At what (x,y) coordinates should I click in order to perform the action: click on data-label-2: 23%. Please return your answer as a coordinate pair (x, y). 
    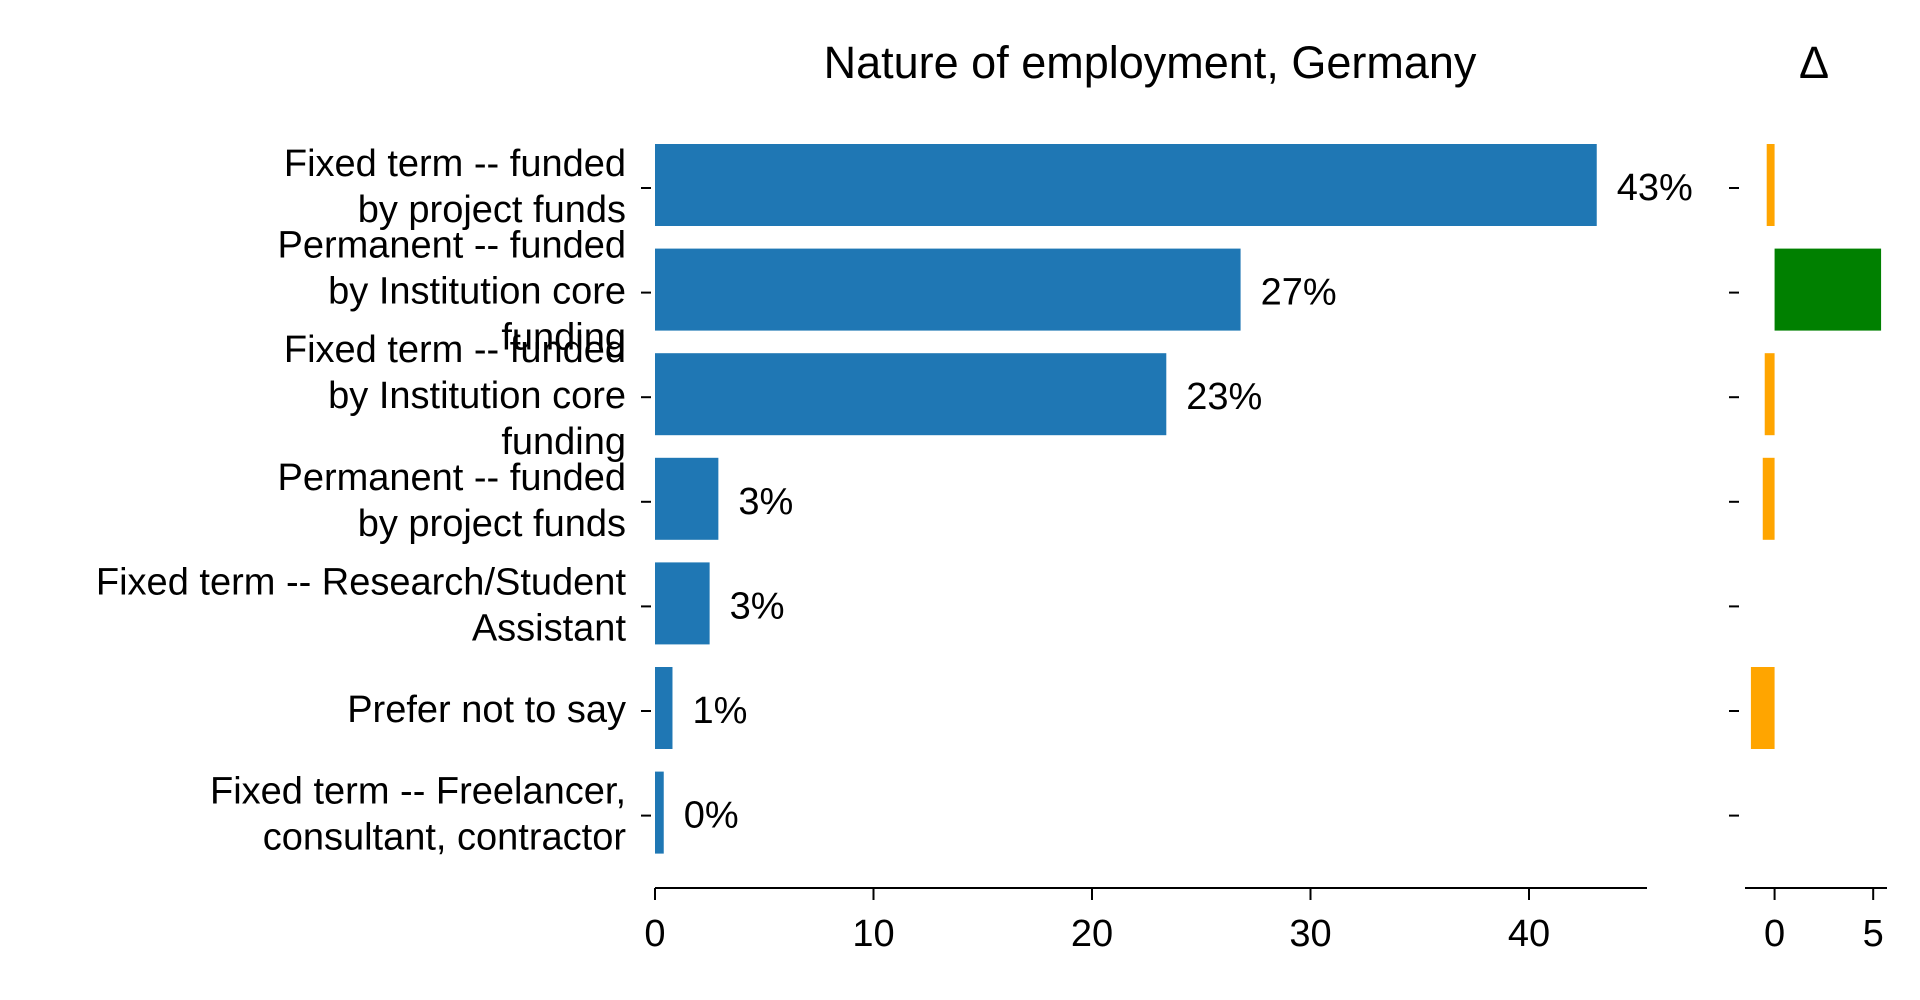
    Looking at the image, I should click on (1224, 397).